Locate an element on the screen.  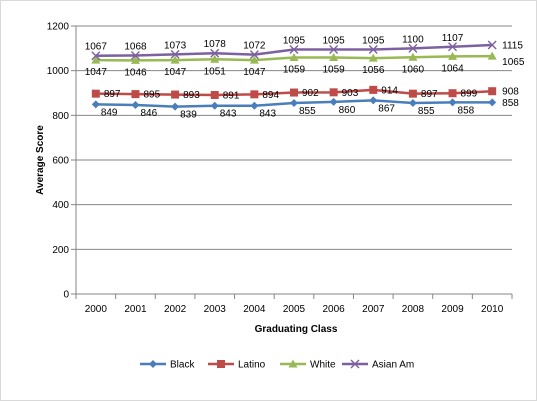
data-label-black: 860 is located at coordinates (347, 110).